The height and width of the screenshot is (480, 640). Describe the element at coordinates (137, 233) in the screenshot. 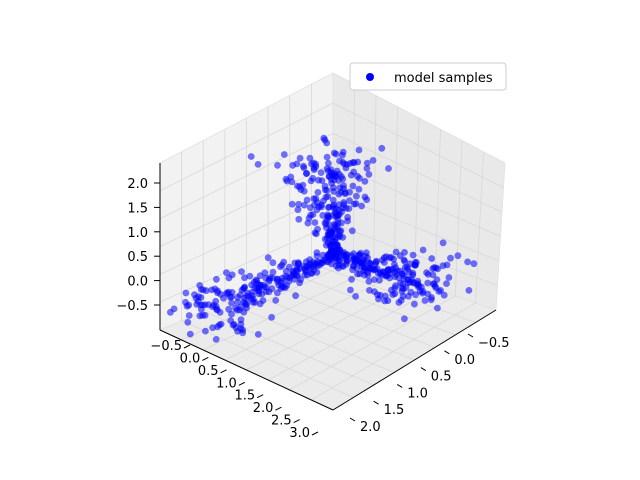

I see `z-tick-label: 1.0` at that location.